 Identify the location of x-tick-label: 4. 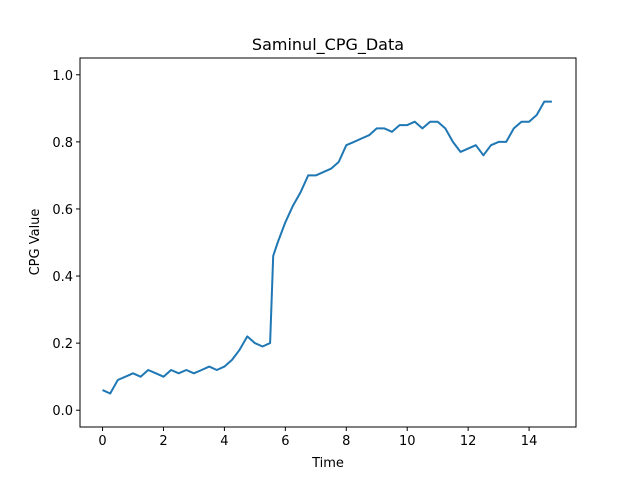
(224, 441).